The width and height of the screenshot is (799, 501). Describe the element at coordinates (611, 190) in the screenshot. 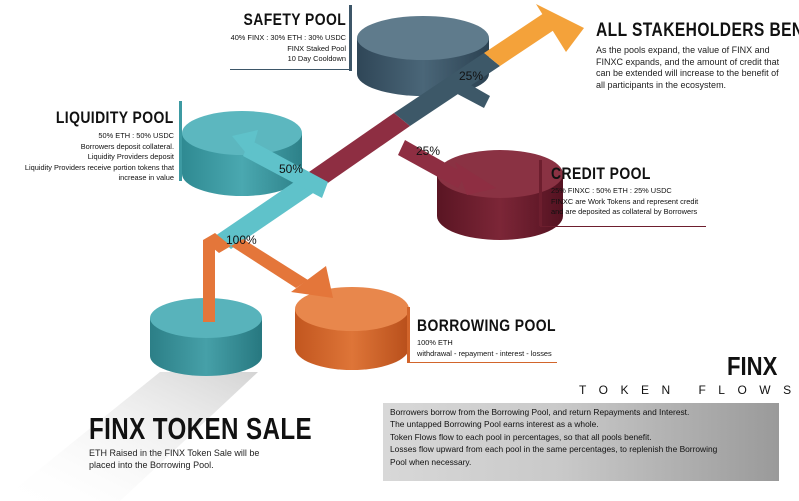

I see `credit-pool-line: 25% FINXC : 50% ETH : 25% USDC` at that location.